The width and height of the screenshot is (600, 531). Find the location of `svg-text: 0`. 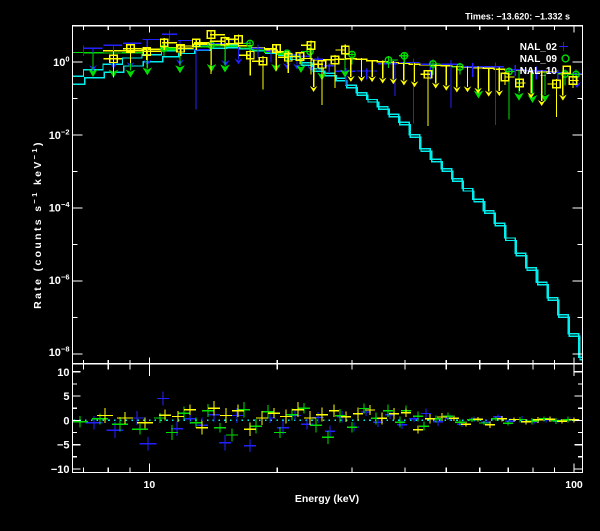

svg-text: 0 is located at coordinates (66, 421).